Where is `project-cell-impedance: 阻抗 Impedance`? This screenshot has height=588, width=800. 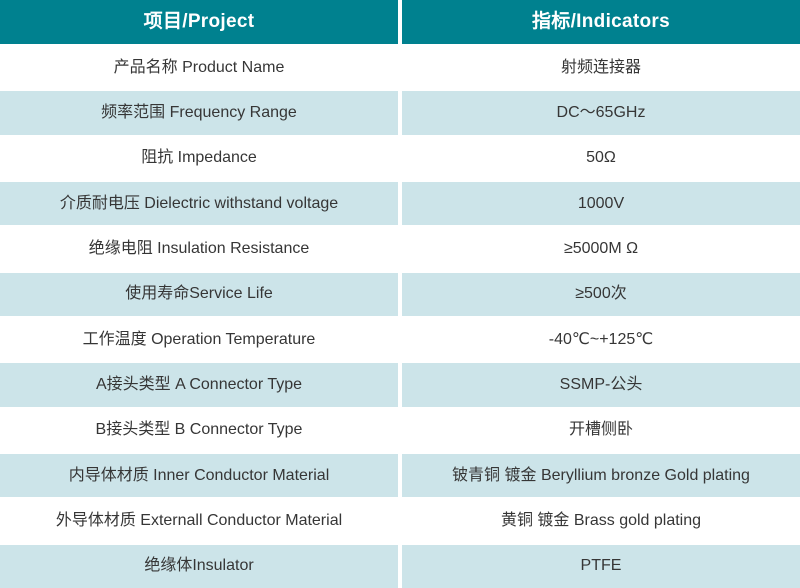 project-cell-impedance: 阻抗 Impedance is located at coordinates (199, 158).